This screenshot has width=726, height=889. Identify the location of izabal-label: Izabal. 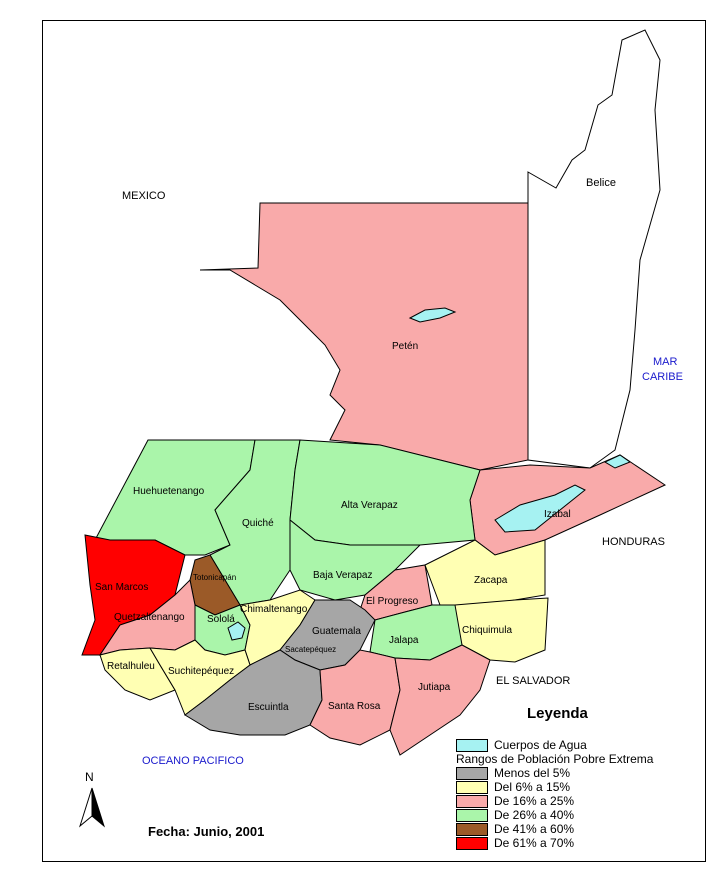
(557, 514).